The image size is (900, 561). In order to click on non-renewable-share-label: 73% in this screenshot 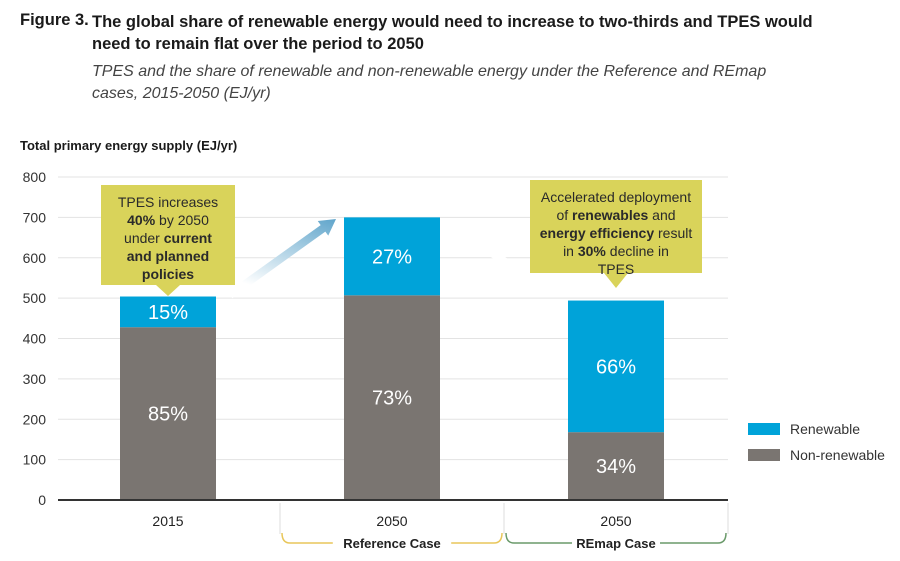, I will do `click(392, 399)`.